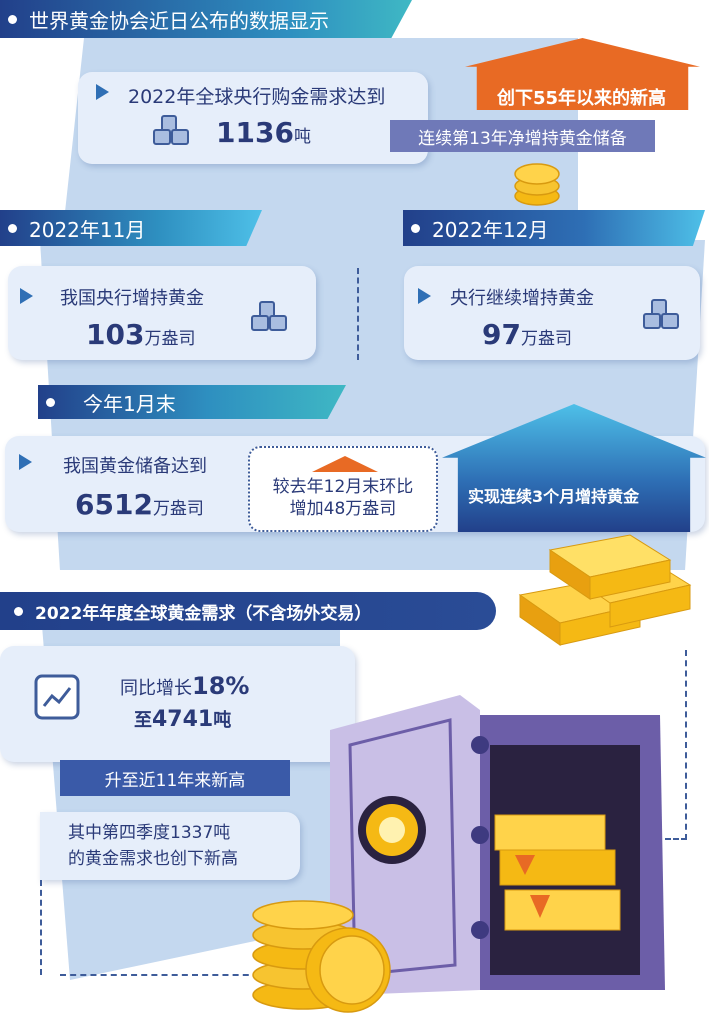  What do you see at coordinates (179, 20) in the screenshot?
I see `section1-title: 世界黄金协会近日公布的数据显示` at bounding box center [179, 20].